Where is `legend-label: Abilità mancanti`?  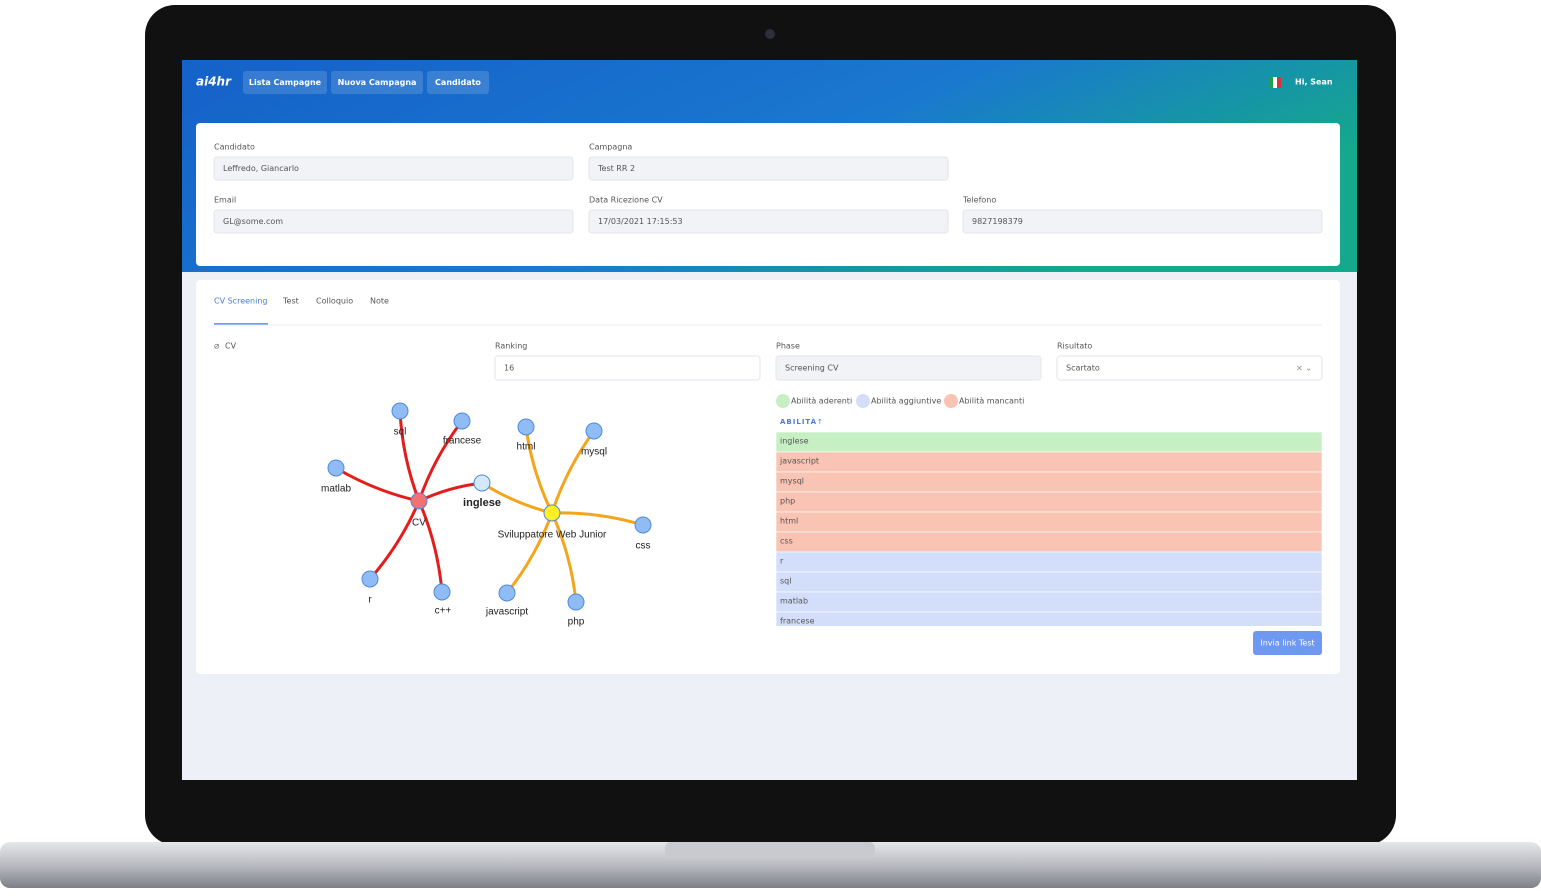 legend-label: Abilità mancanti is located at coordinates (991, 401).